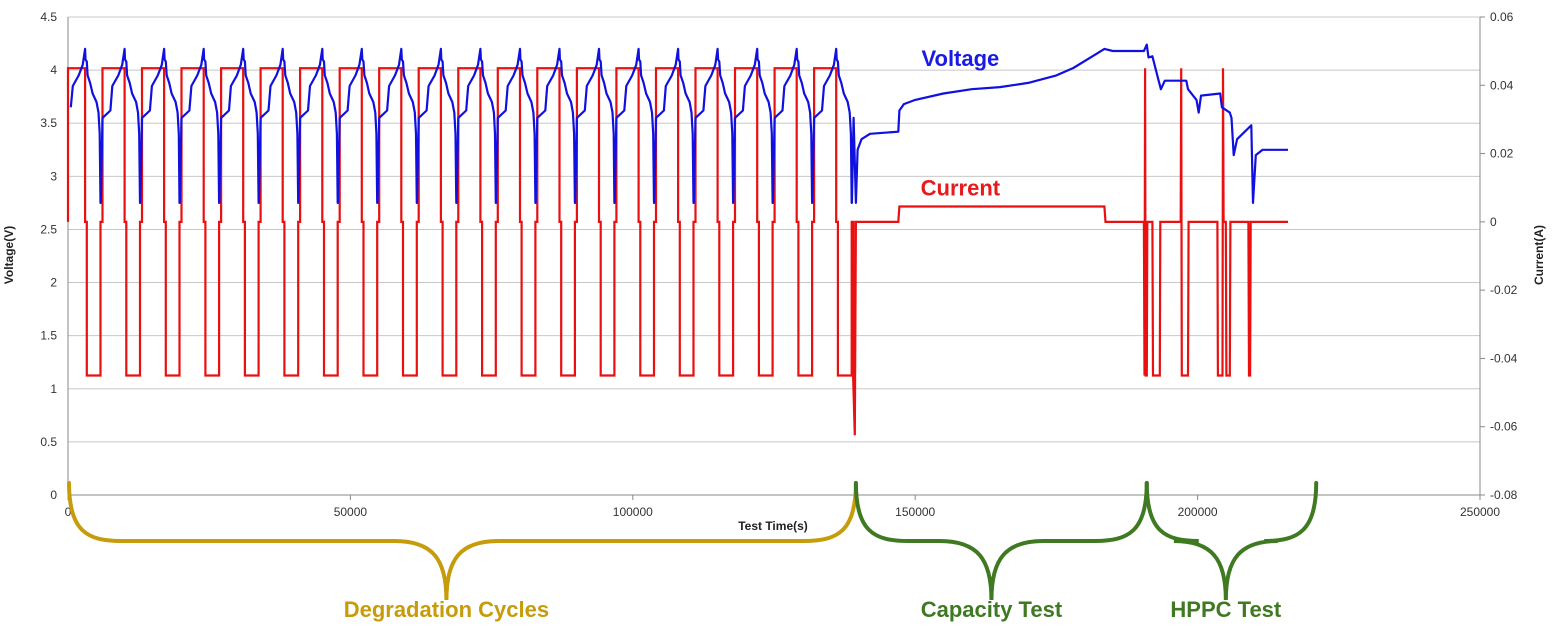 The height and width of the screenshot is (628, 1557). I want to click on y-tick-label: 0.5, so click(48, 442).